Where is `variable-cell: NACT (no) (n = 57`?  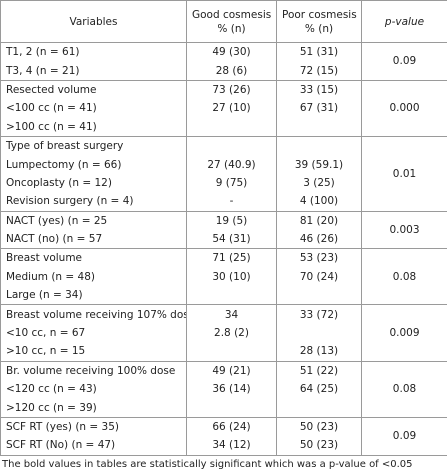 variable-cell: NACT (no) (n = 57 is located at coordinates (94, 239).